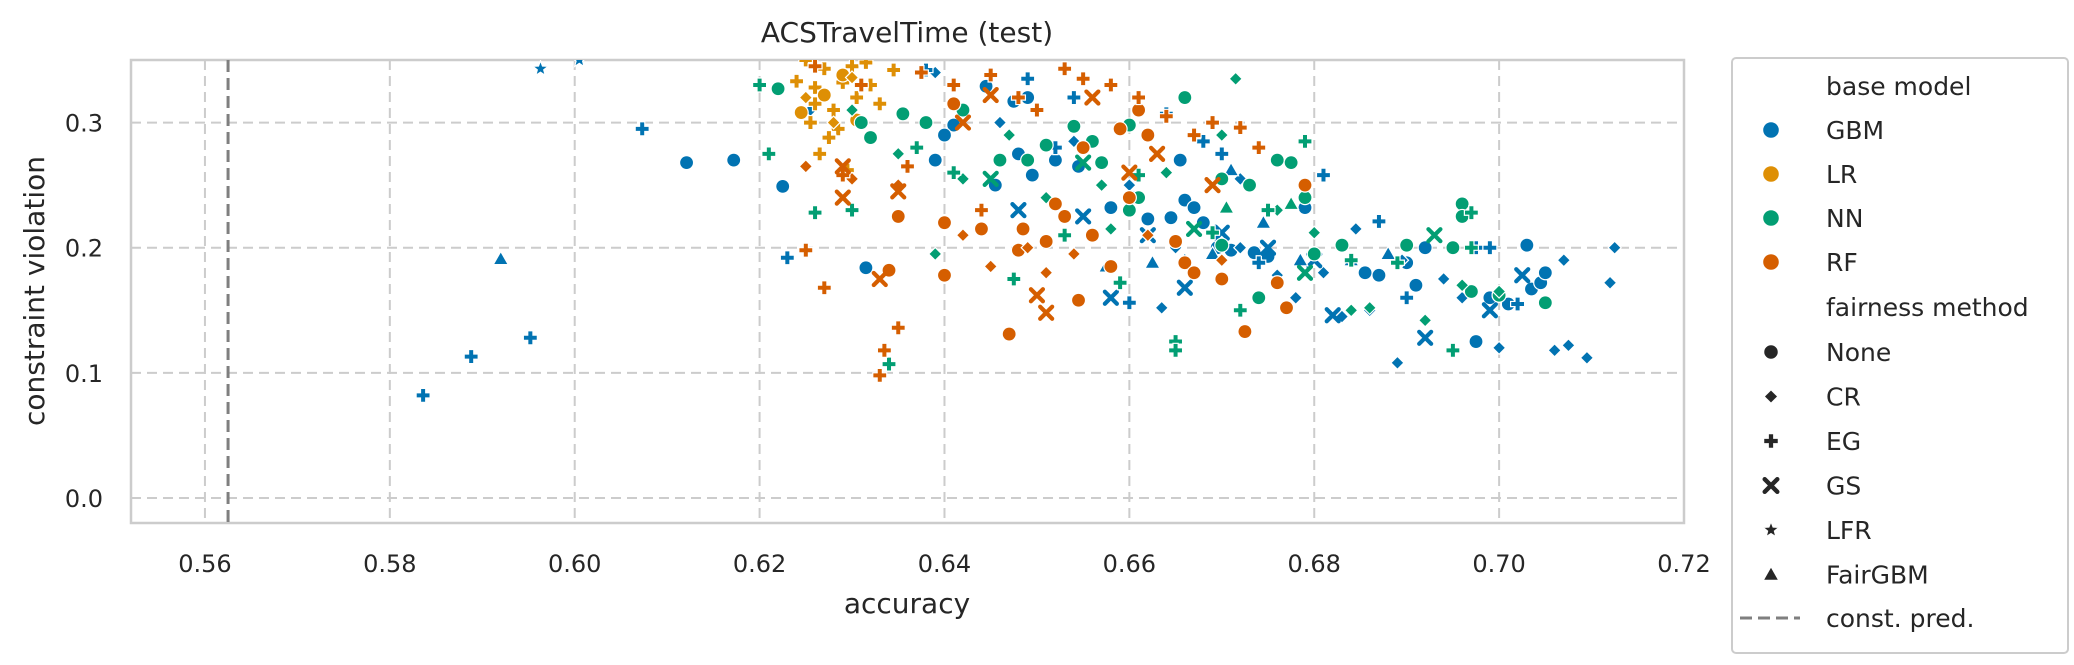  Describe the element at coordinates (907, 32) in the screenshot. I see `chart-title: ACSTravelTime (test)` at that location.